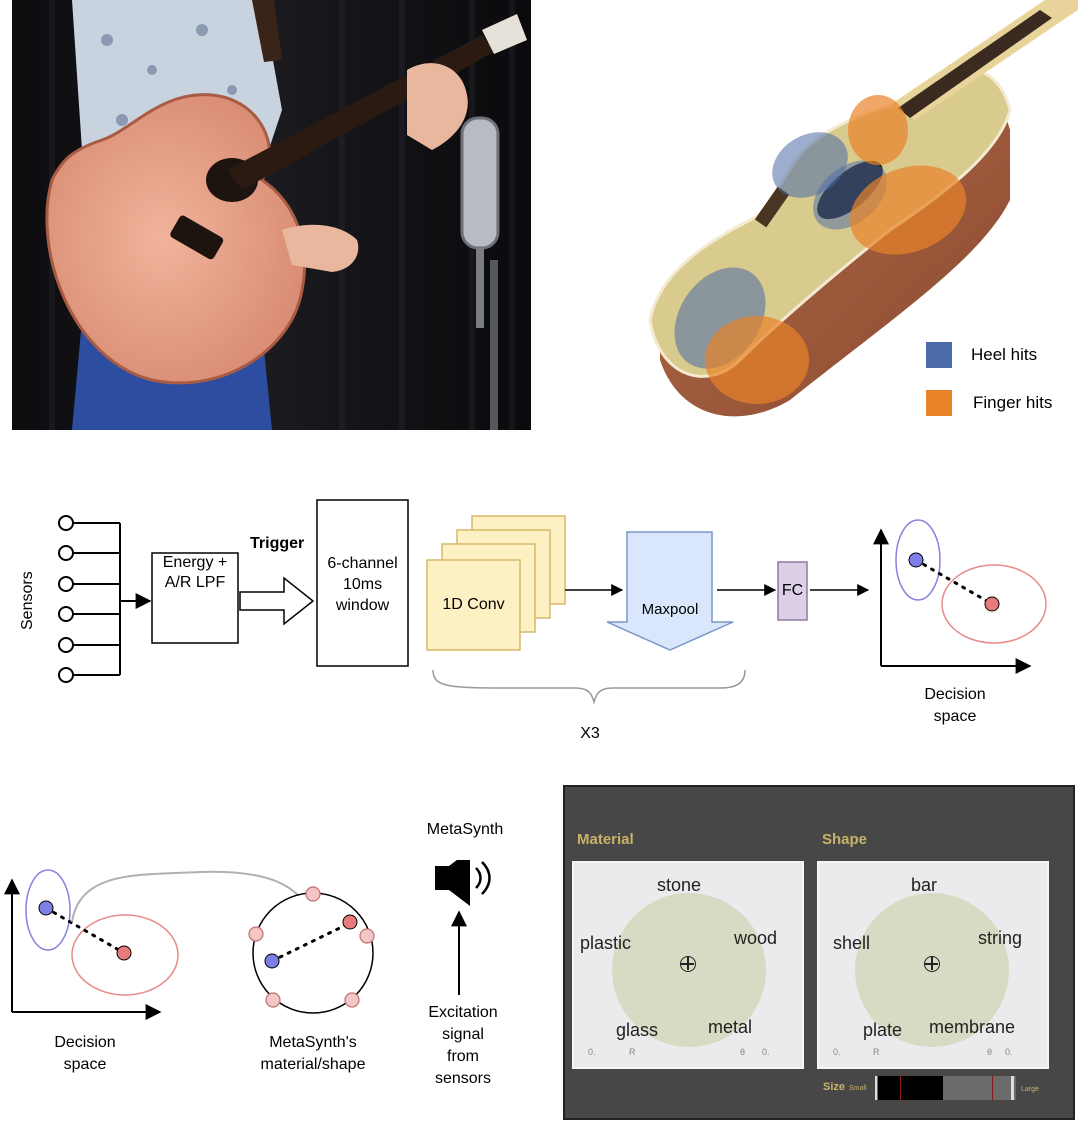  I want to click on sensor-array, so click(89, 599).